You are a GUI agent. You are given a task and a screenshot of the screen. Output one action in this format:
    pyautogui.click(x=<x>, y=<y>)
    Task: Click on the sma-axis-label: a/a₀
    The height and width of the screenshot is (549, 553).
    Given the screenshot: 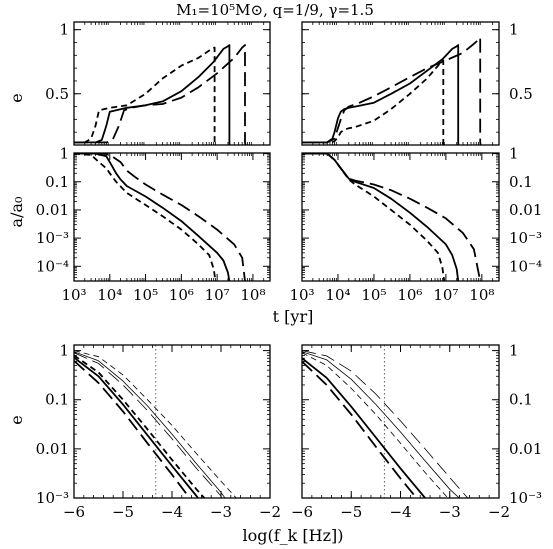 What is the action you would take?
    pyautogui.click(x=16, y=212)
    